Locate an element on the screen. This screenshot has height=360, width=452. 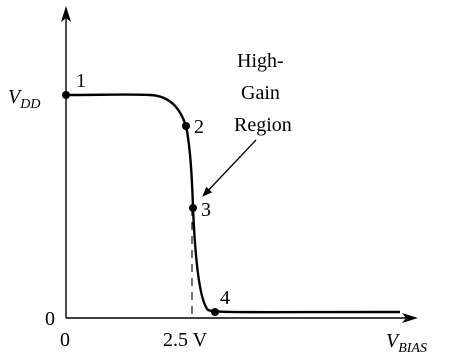
annotation-line-3: Region is located at coordinates (263, 125).